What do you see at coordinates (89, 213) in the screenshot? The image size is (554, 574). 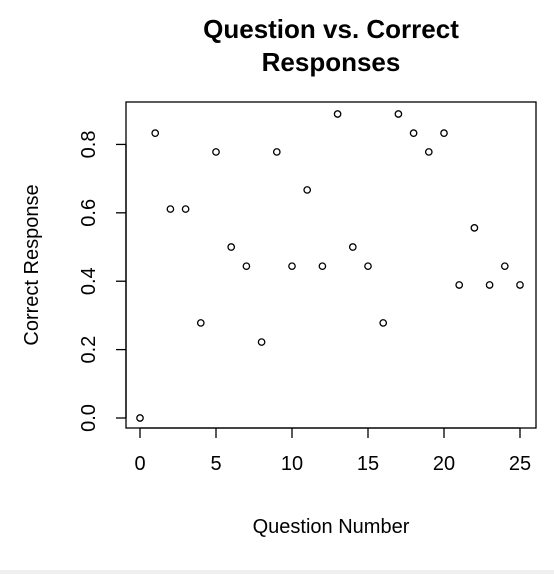 I see `y-tick-label: 0.6` at bounding box center [89, 213].